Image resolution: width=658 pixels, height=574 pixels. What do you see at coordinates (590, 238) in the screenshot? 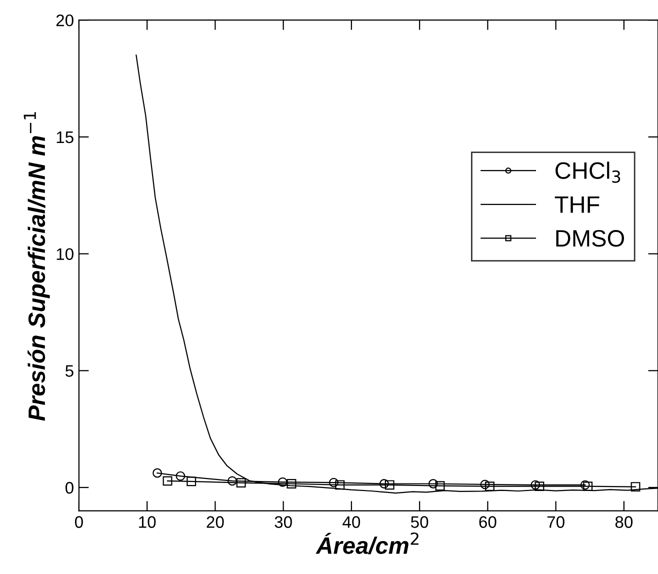
I see `legend-label: DMSO` at bounding box center [590, 238].